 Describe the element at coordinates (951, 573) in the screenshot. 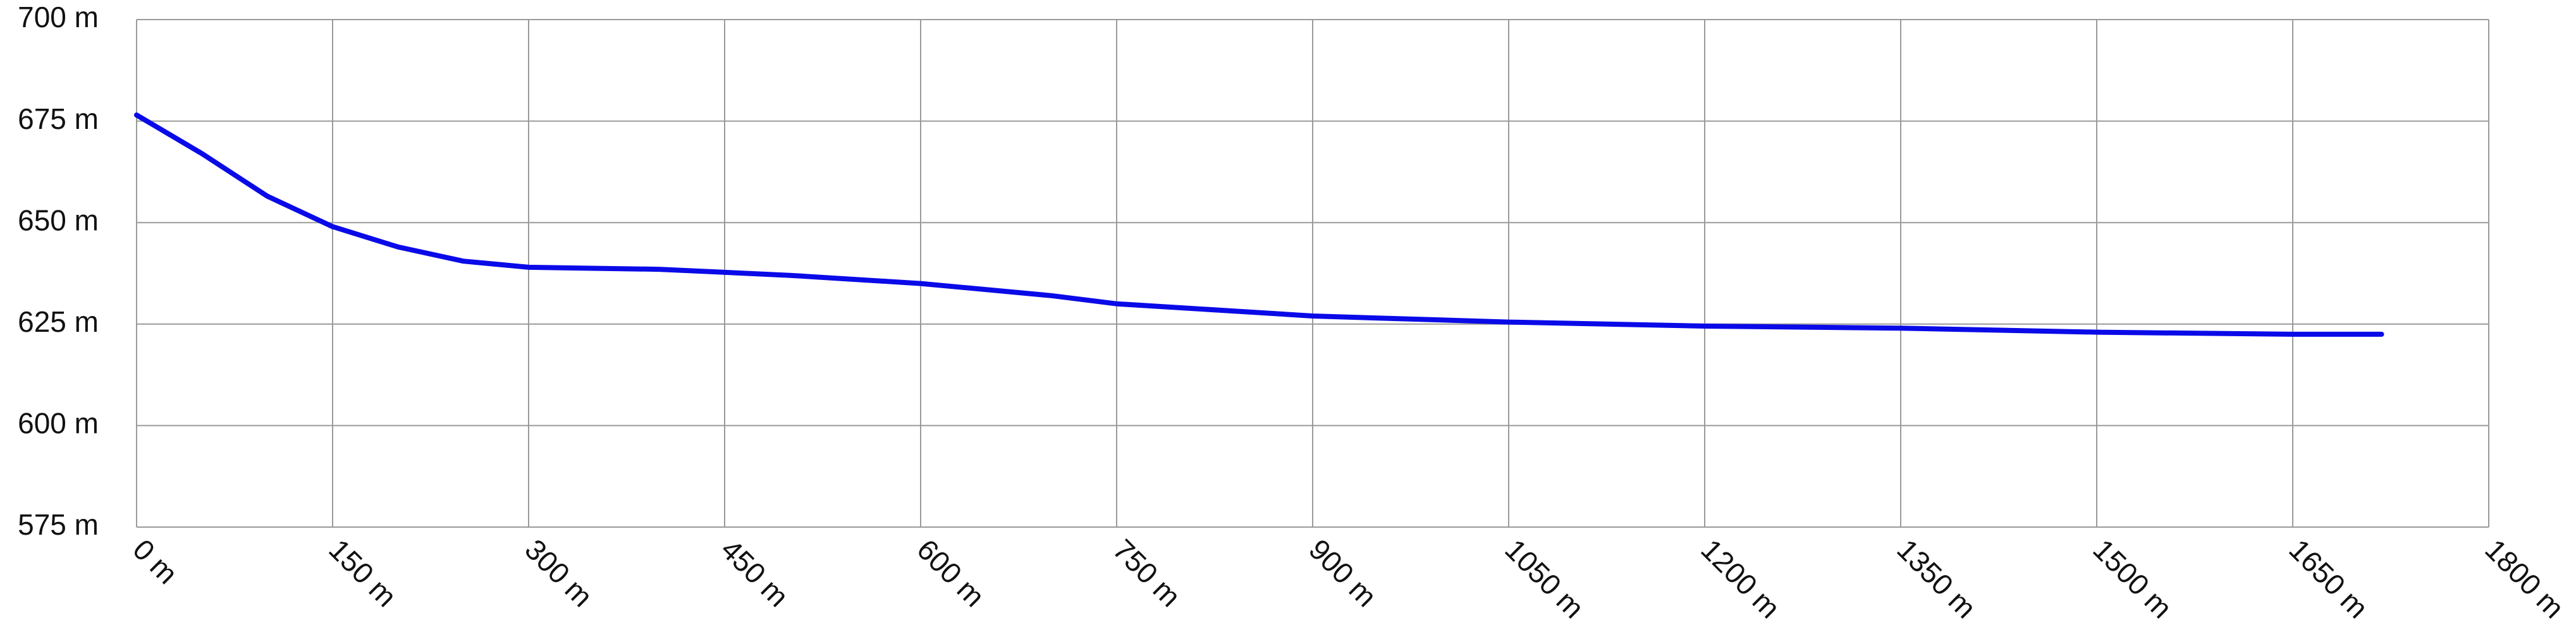

I see `x-tick-label: 600 m` at that location.